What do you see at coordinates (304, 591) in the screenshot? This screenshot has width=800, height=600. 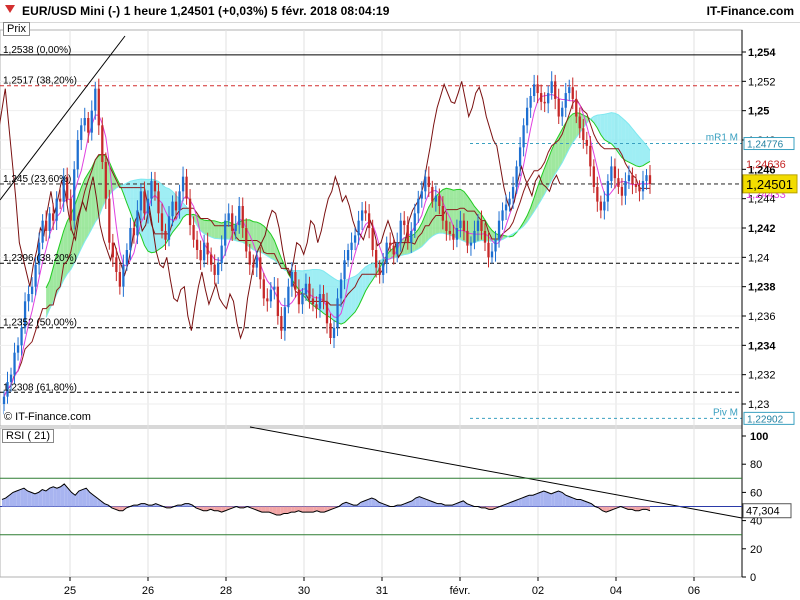 I see `time-tick-label: 30` at bounding box center [304, 591].